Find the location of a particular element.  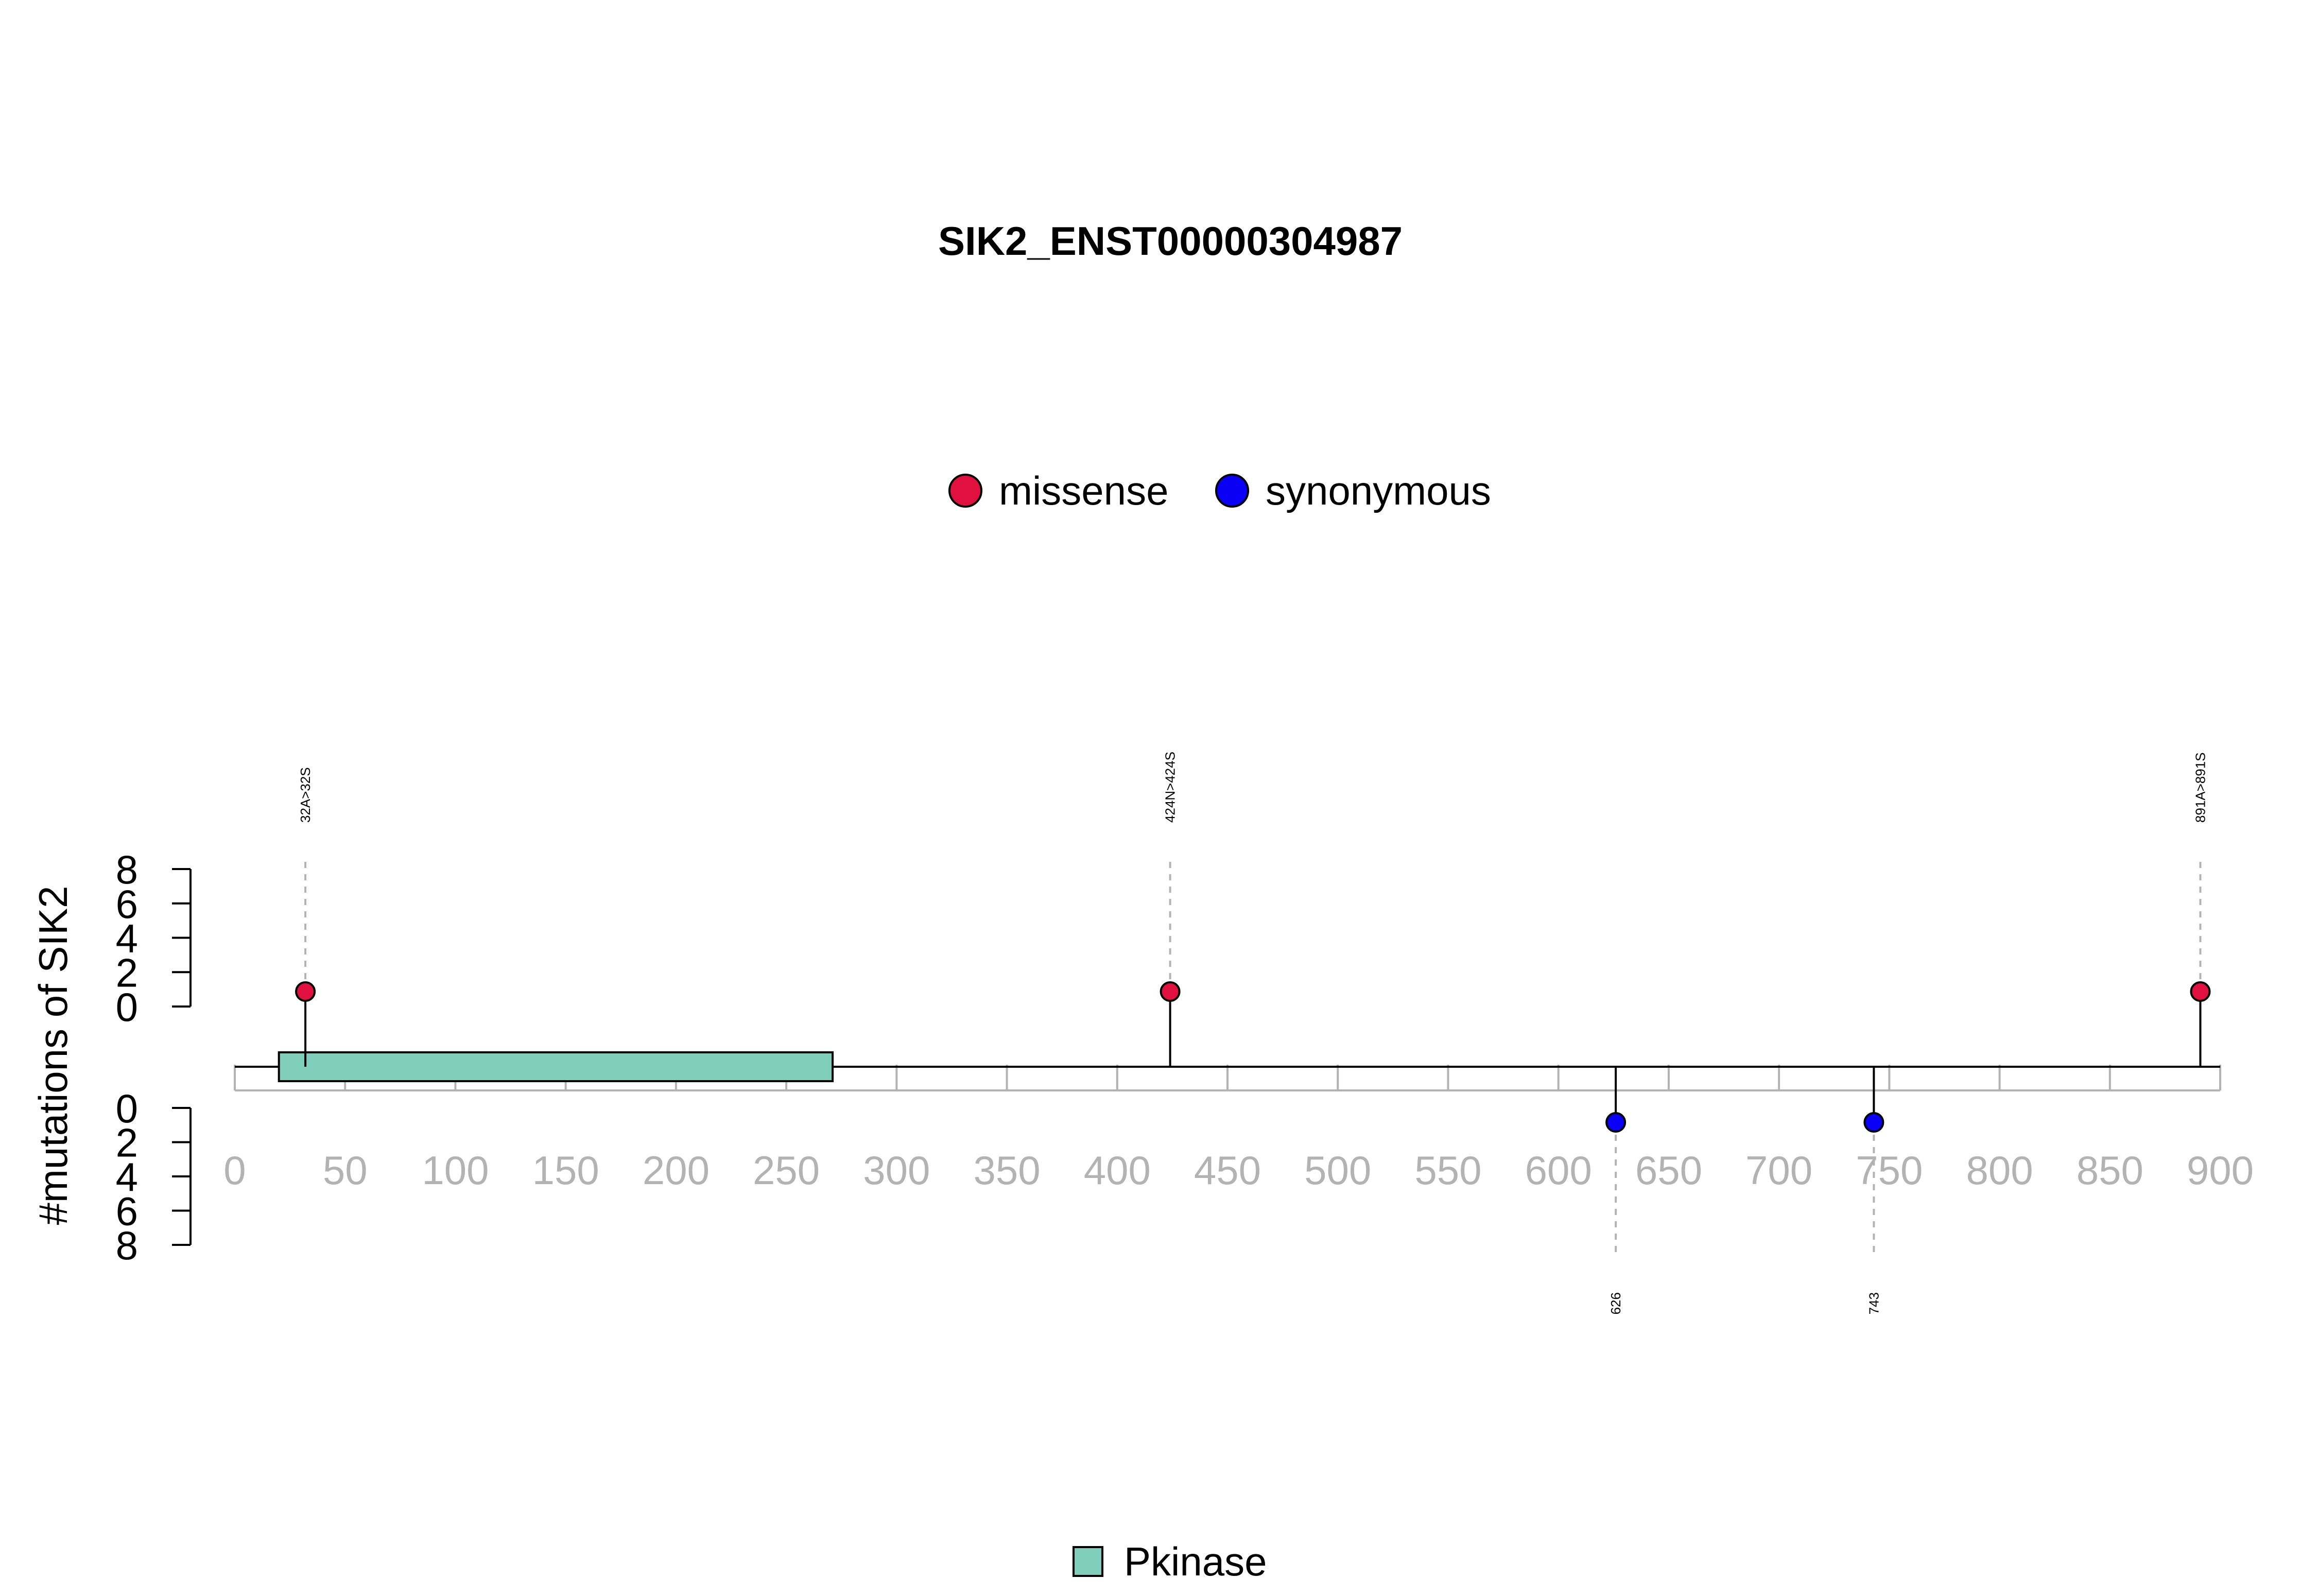

y-axis-label: #mutations of SIK2 is located at coordinates (53, 1055).